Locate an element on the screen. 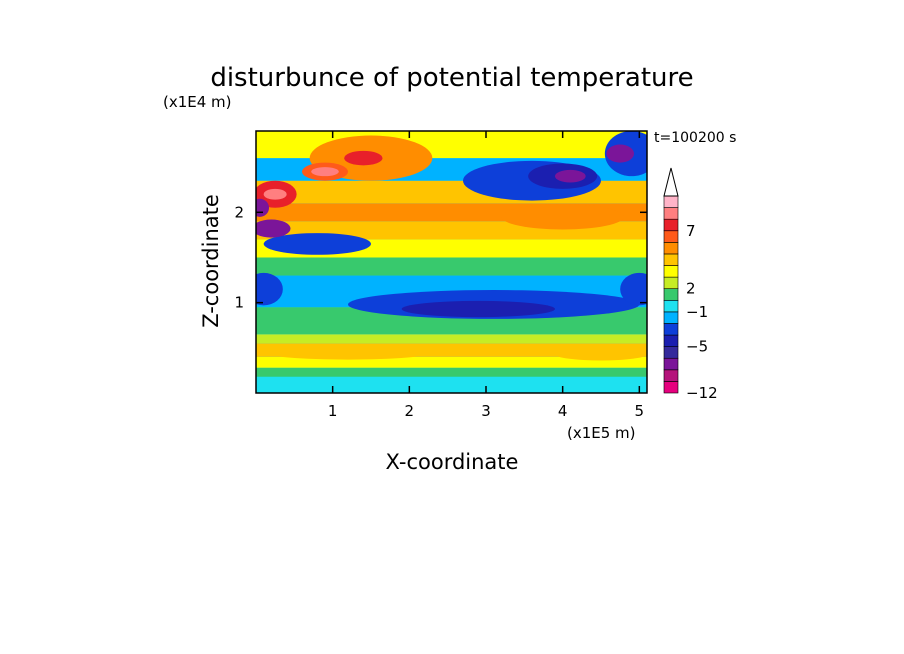  colorbar-tick-label: −12 is located at coordinates (702, 393).